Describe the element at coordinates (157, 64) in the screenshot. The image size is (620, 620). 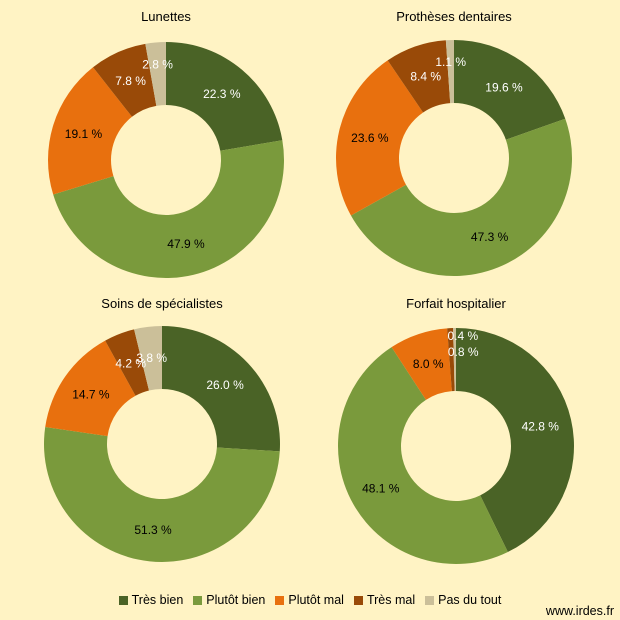
I see `data-label-5: 2.8 %` at that location.